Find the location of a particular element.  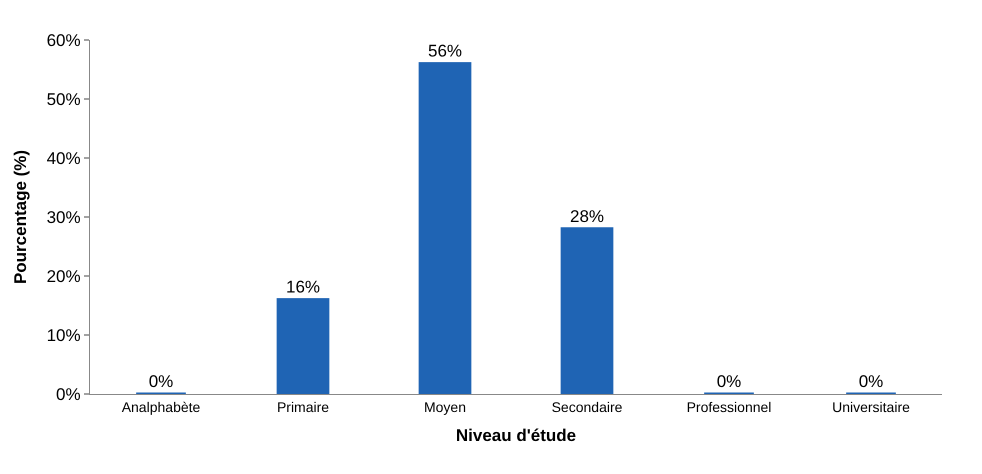

y-tick-label: 50% is located at coordinates (63, 99).